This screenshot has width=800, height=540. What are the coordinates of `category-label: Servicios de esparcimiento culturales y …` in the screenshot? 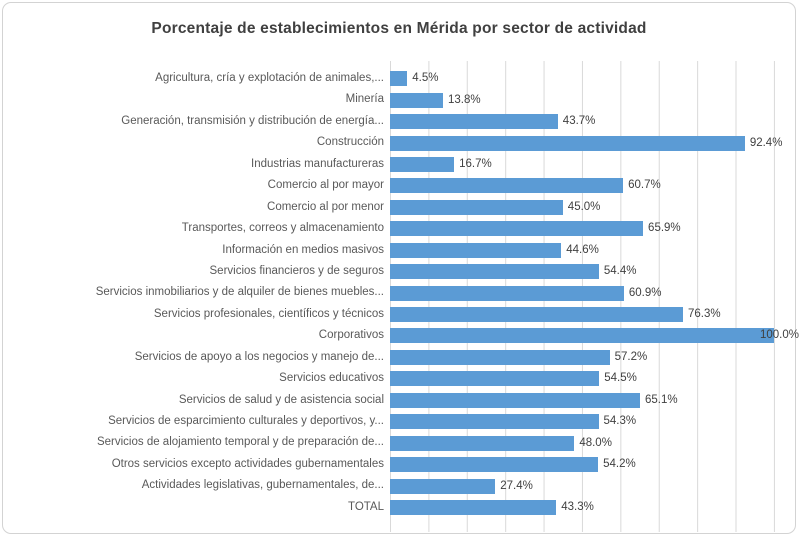 It's located at (246, 421).